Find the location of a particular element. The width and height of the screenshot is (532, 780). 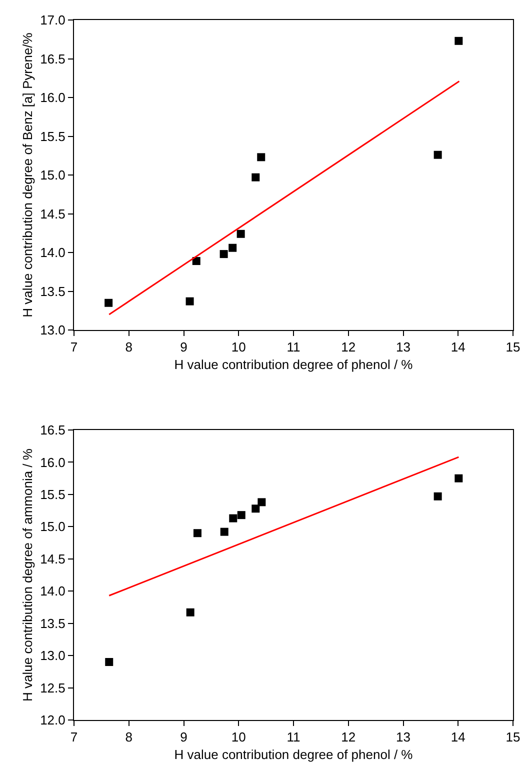

y-axis-title: H value contribution degree of Benz [a] Pyrene/% is located at coordinates (28, 175).